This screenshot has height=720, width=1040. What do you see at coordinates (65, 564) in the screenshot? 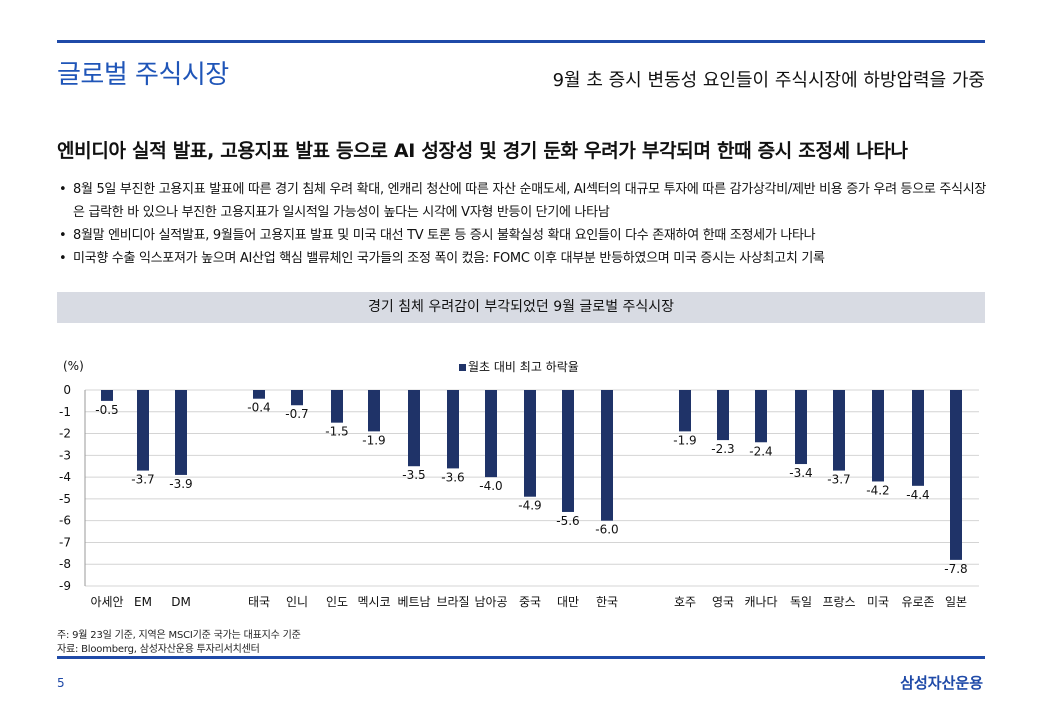
I see `y-tick-label: -8` at bounding box center [65, 564].